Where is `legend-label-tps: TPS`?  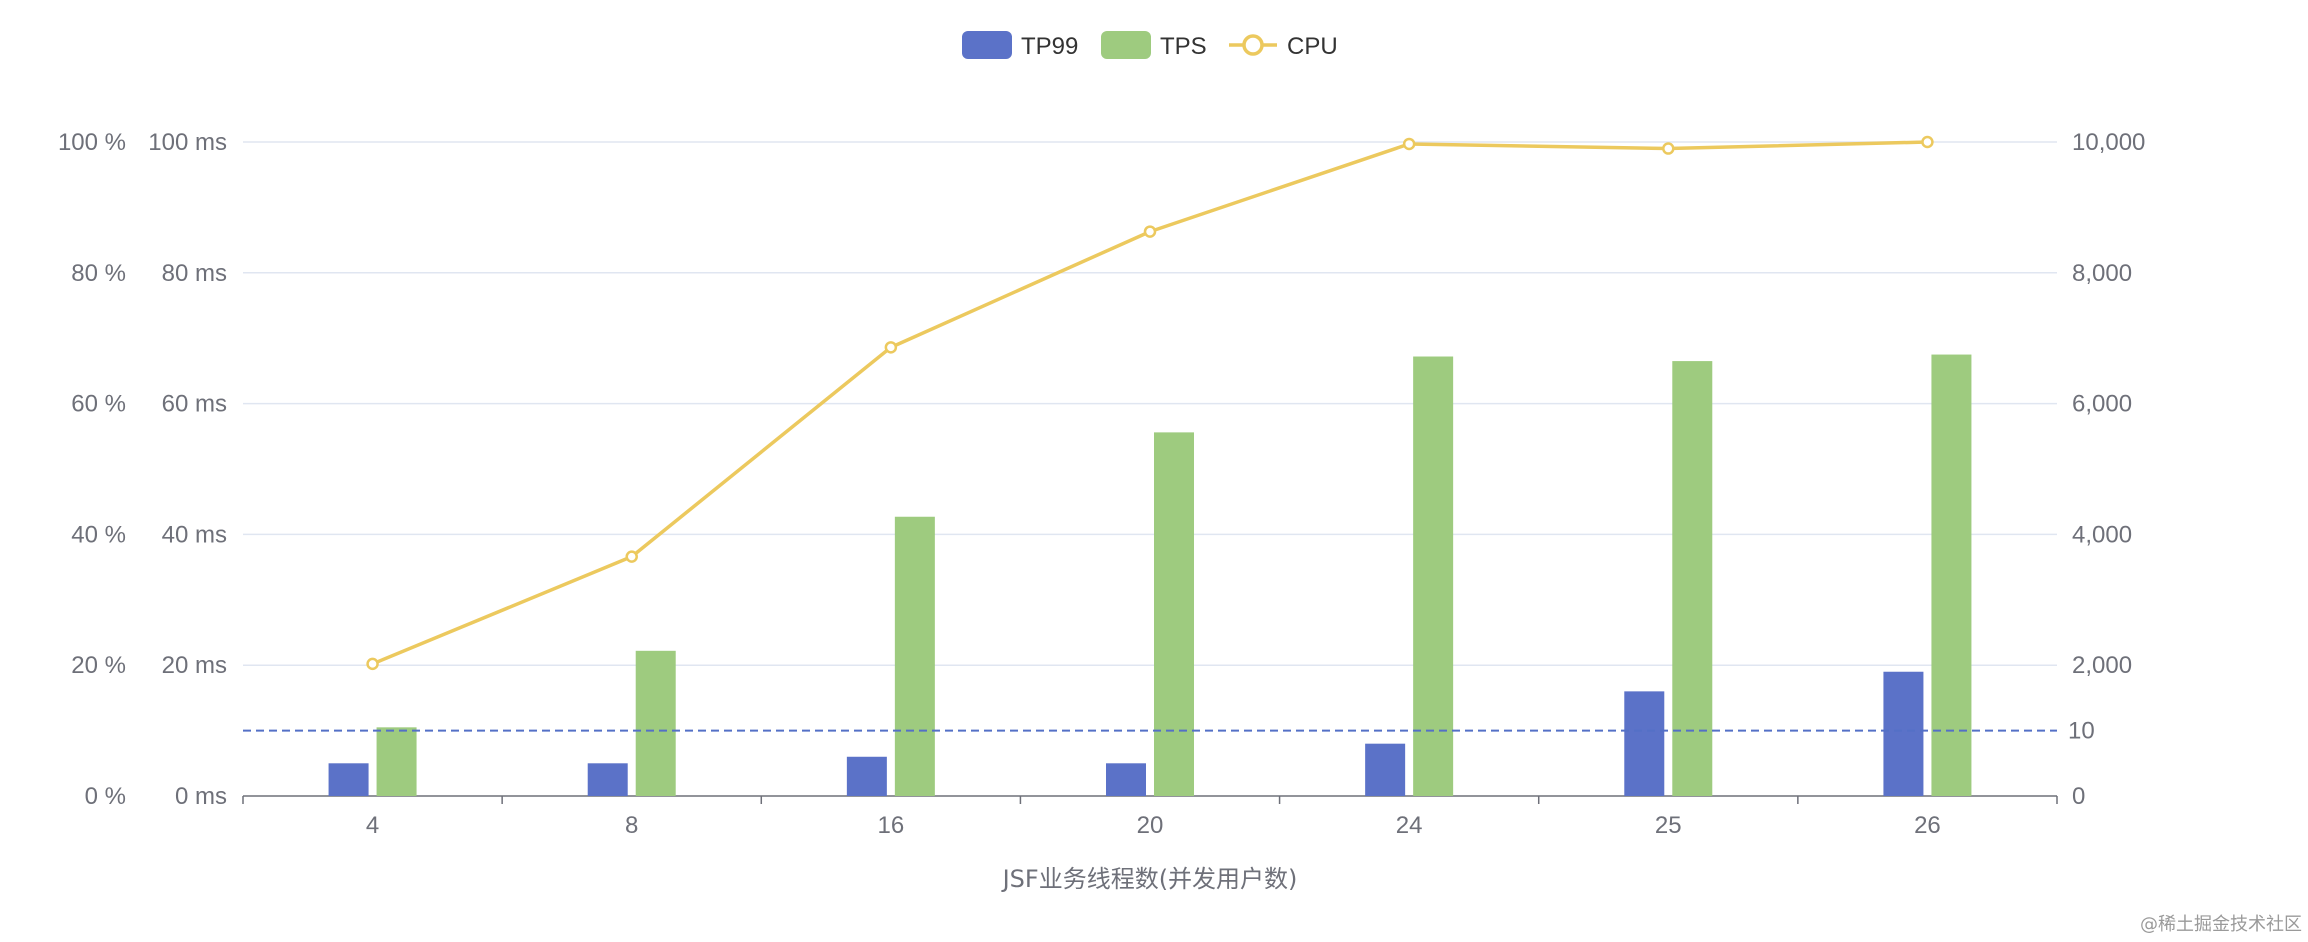
legend-label-tps: TPS is located at coordinates (1183, 46).